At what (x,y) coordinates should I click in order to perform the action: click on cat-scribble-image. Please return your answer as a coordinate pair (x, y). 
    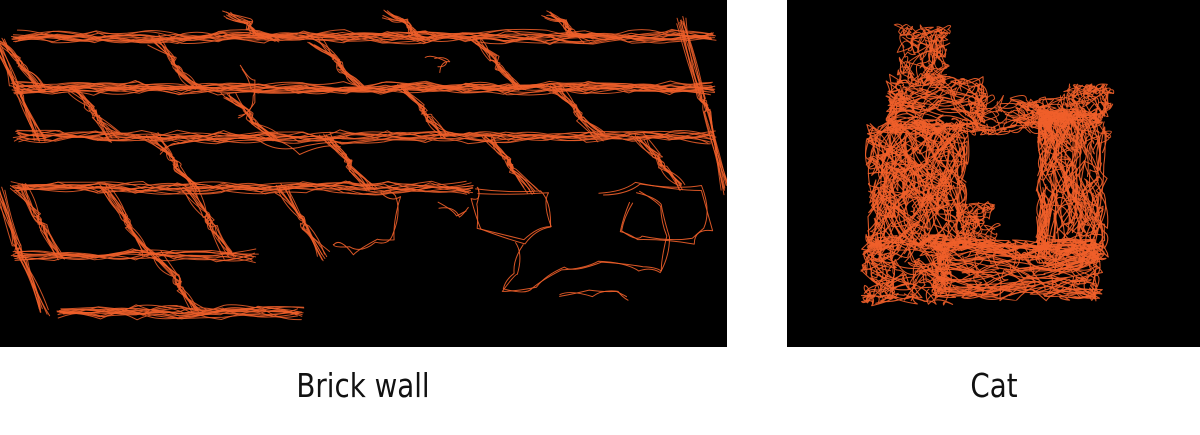
    Looking at the image, I should click on (987, 165).